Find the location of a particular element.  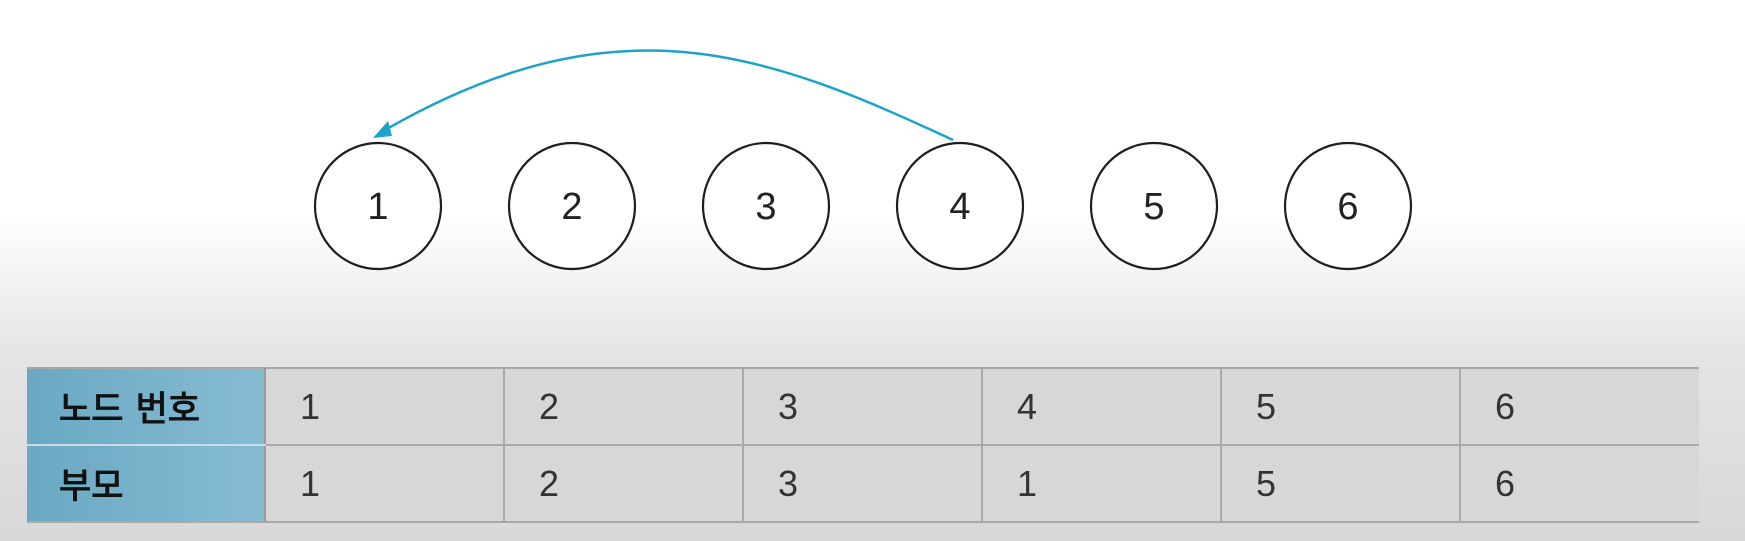

row-label-parent: 부모 is located at coordinates (146, 483).